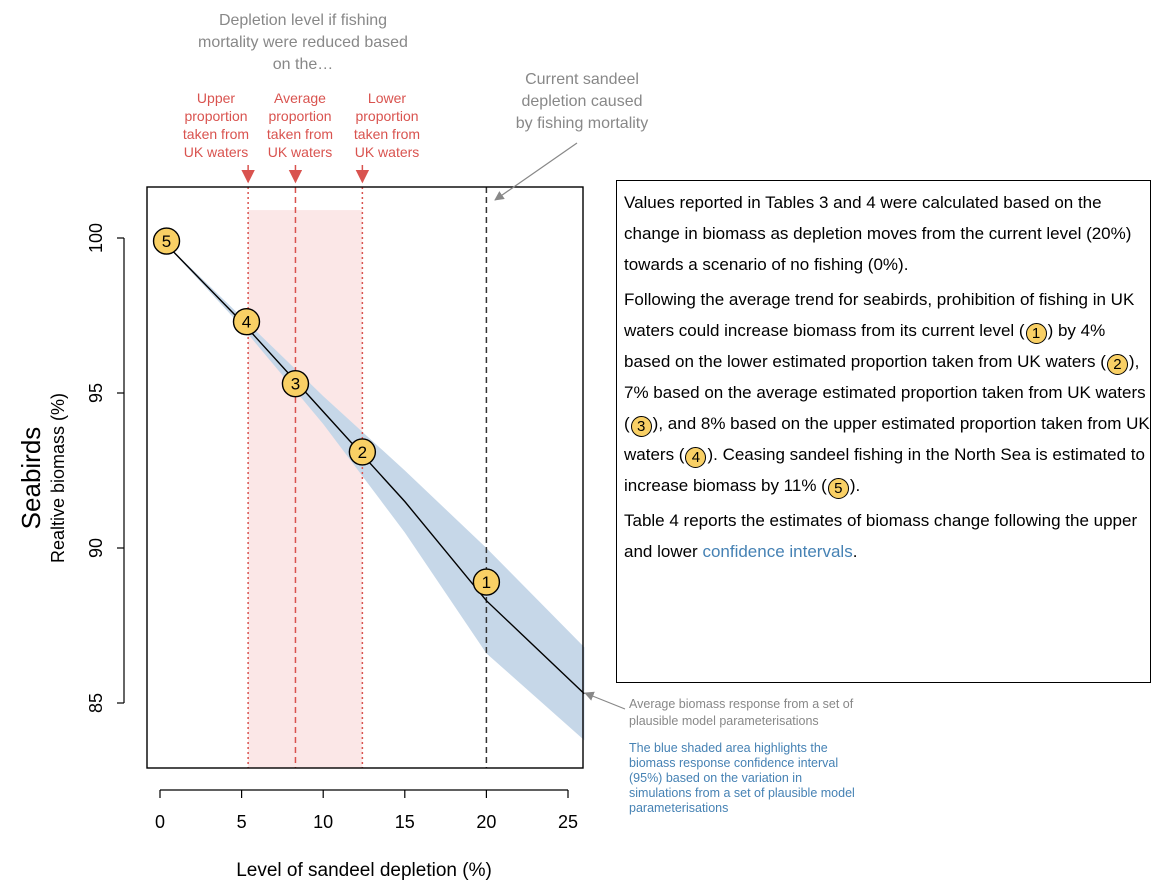  I want to click on depletion-level-note-line-2: mortality were reduced based, so click(303, 42).